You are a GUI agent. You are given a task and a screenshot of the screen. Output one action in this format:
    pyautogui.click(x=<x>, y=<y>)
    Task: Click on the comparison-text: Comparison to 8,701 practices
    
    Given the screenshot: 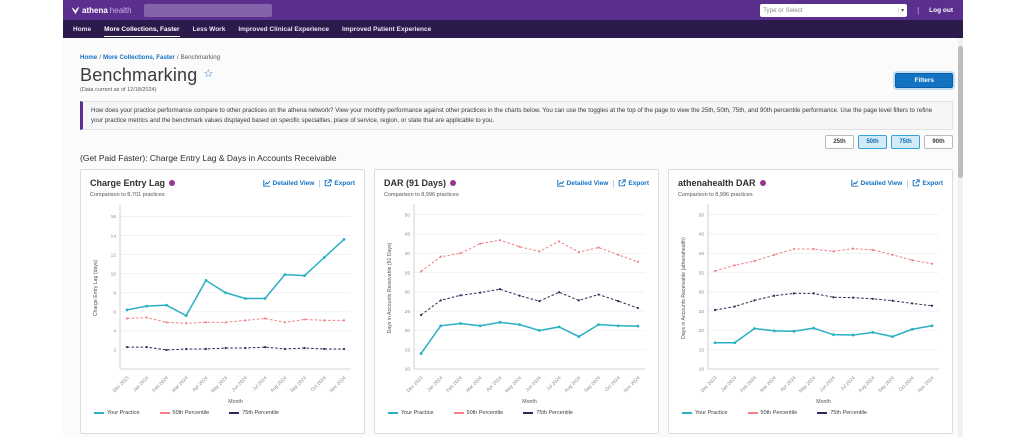 What is the action you would take?
    pyautogui.click(x=127, y=195)
    